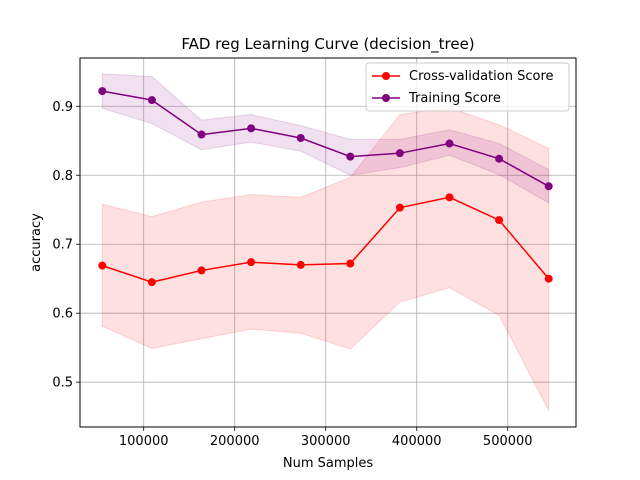 Image resolution: width=640 pixels, height=480 pixels. Describe the element at coordinates (328, 463) in the screenshot. I see `x-axis-label: Num Samples` at that location.